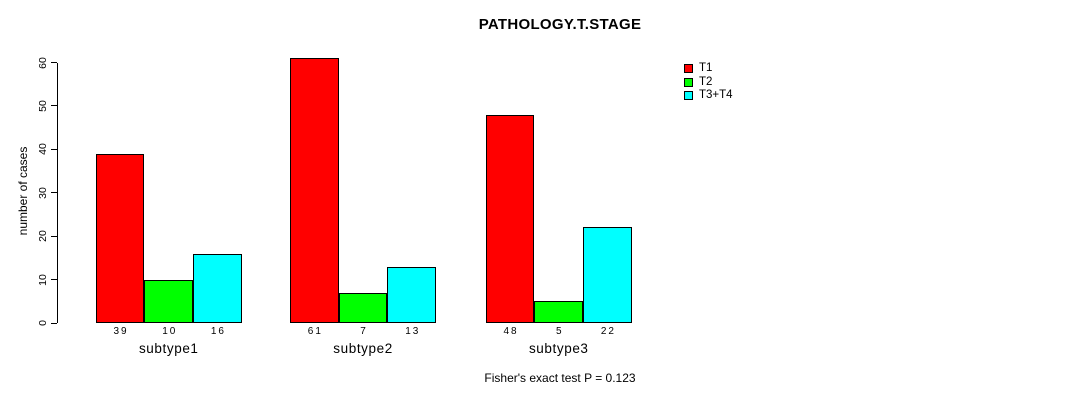 This screenshot has width=1090, height=400. Describe the element at coordinates (511, 331) in the screenshot. I see `bar-value-label: 48` at that location.